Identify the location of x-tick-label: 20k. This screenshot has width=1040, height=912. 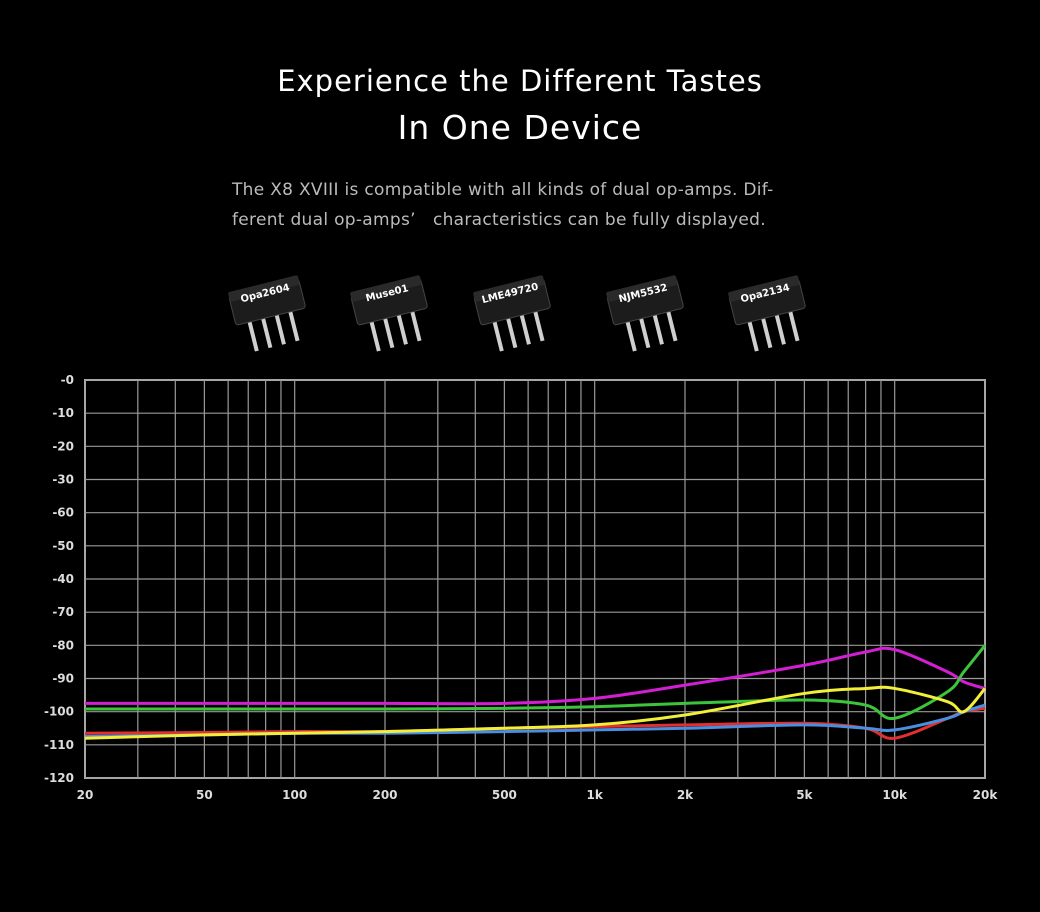
(986, 795).